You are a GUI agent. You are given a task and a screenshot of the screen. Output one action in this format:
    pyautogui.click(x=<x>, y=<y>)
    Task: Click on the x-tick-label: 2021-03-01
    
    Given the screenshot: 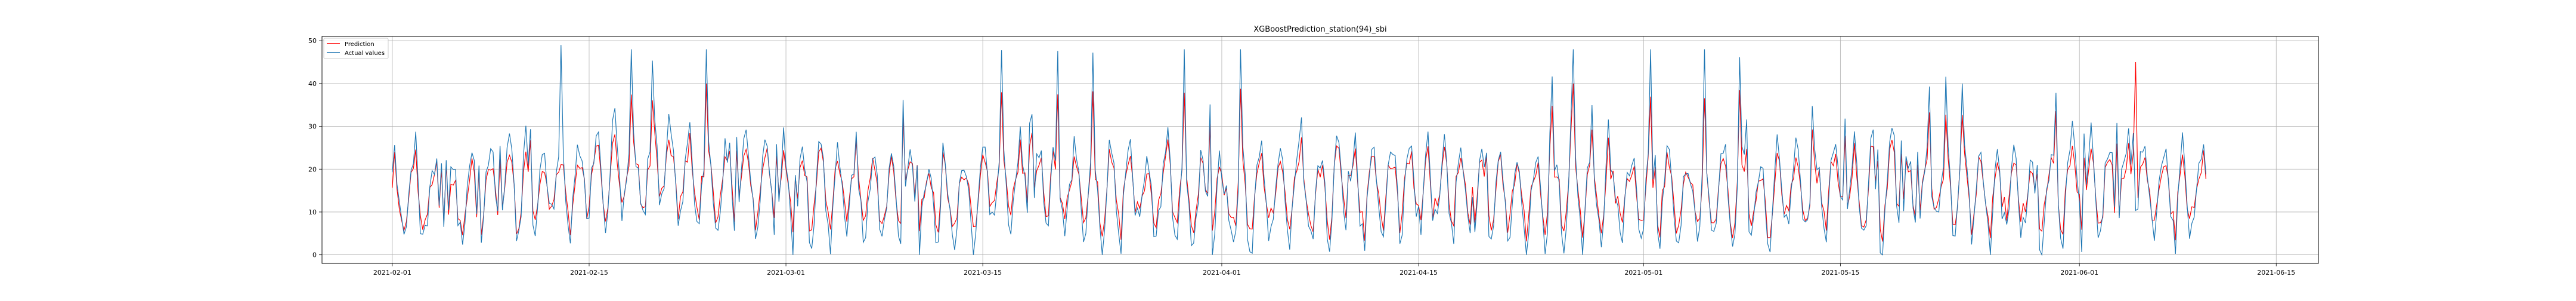 What is the action you would take?
    pyautogui.click(x=786, y=273)
    